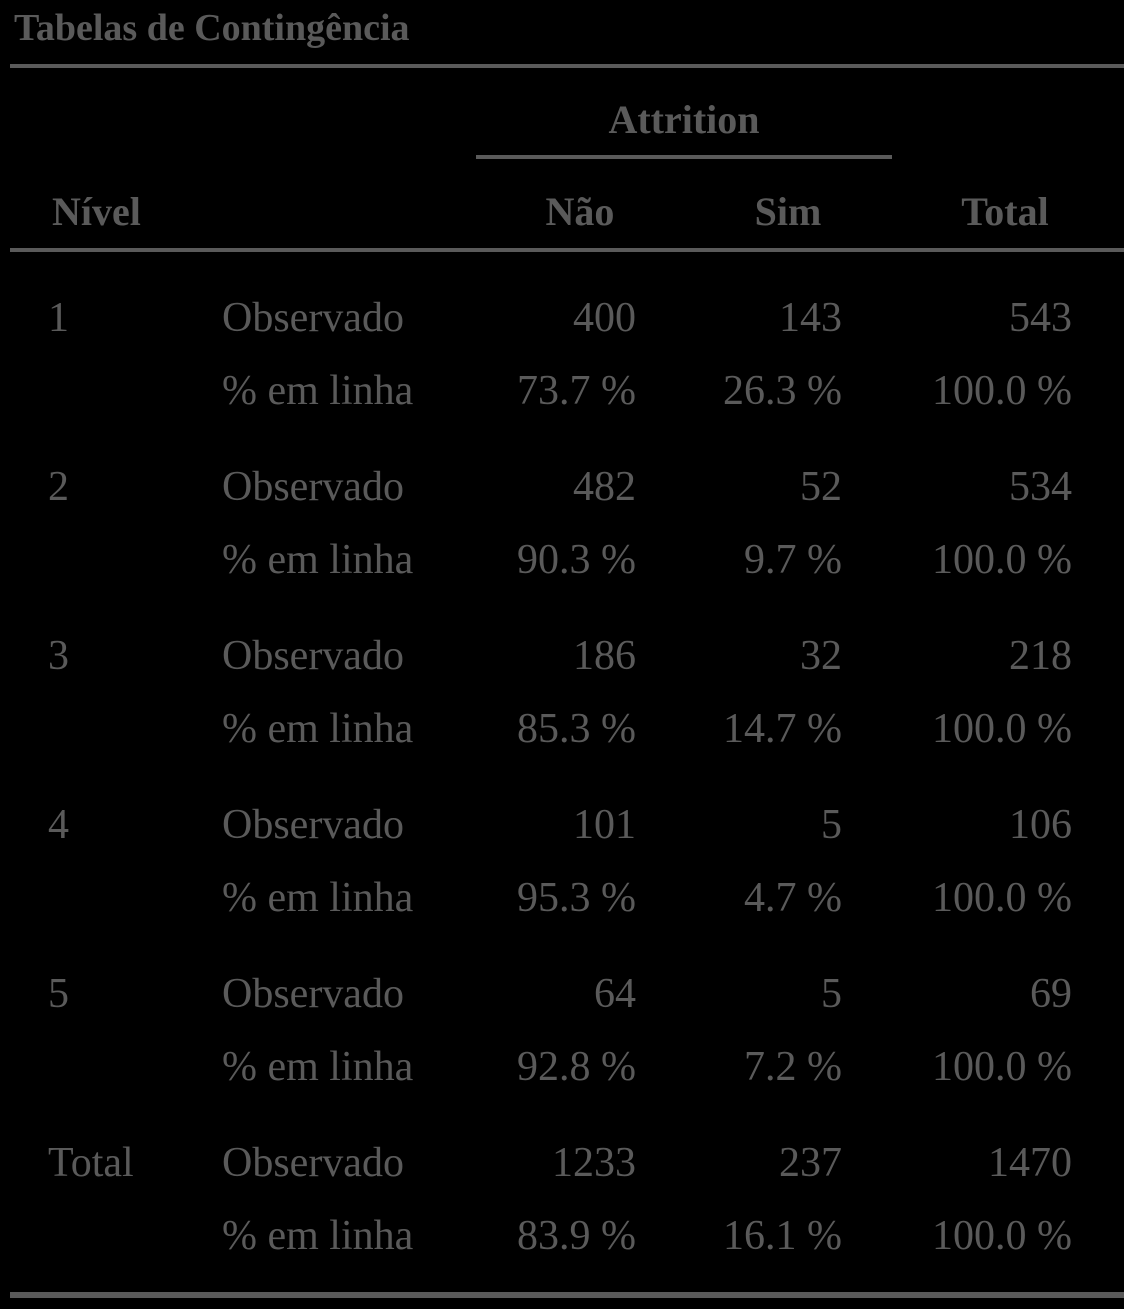 This screenshot has height=1309, width=1124. I want to click on sim-cell: 32, so click(821, 656).